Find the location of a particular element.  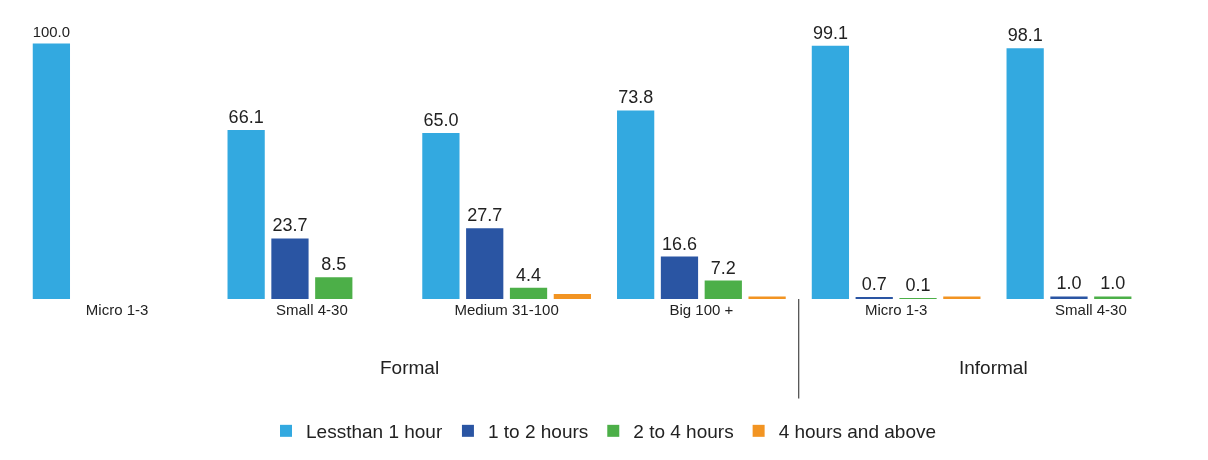

data-label: 27.7 is located at coordinates (485, 215).